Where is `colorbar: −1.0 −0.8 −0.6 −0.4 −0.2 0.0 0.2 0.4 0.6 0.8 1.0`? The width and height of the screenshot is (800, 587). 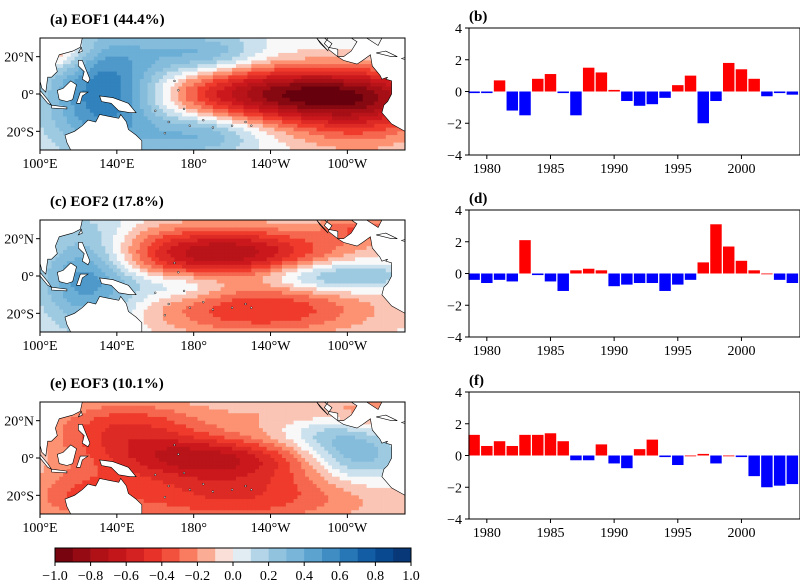 colorbar: −1.0 −0.8 −0.6 −0.4 −0.2 0.0 0.2 0.4 0.6 0.8 1.0 is located at coordinates (231, 565).